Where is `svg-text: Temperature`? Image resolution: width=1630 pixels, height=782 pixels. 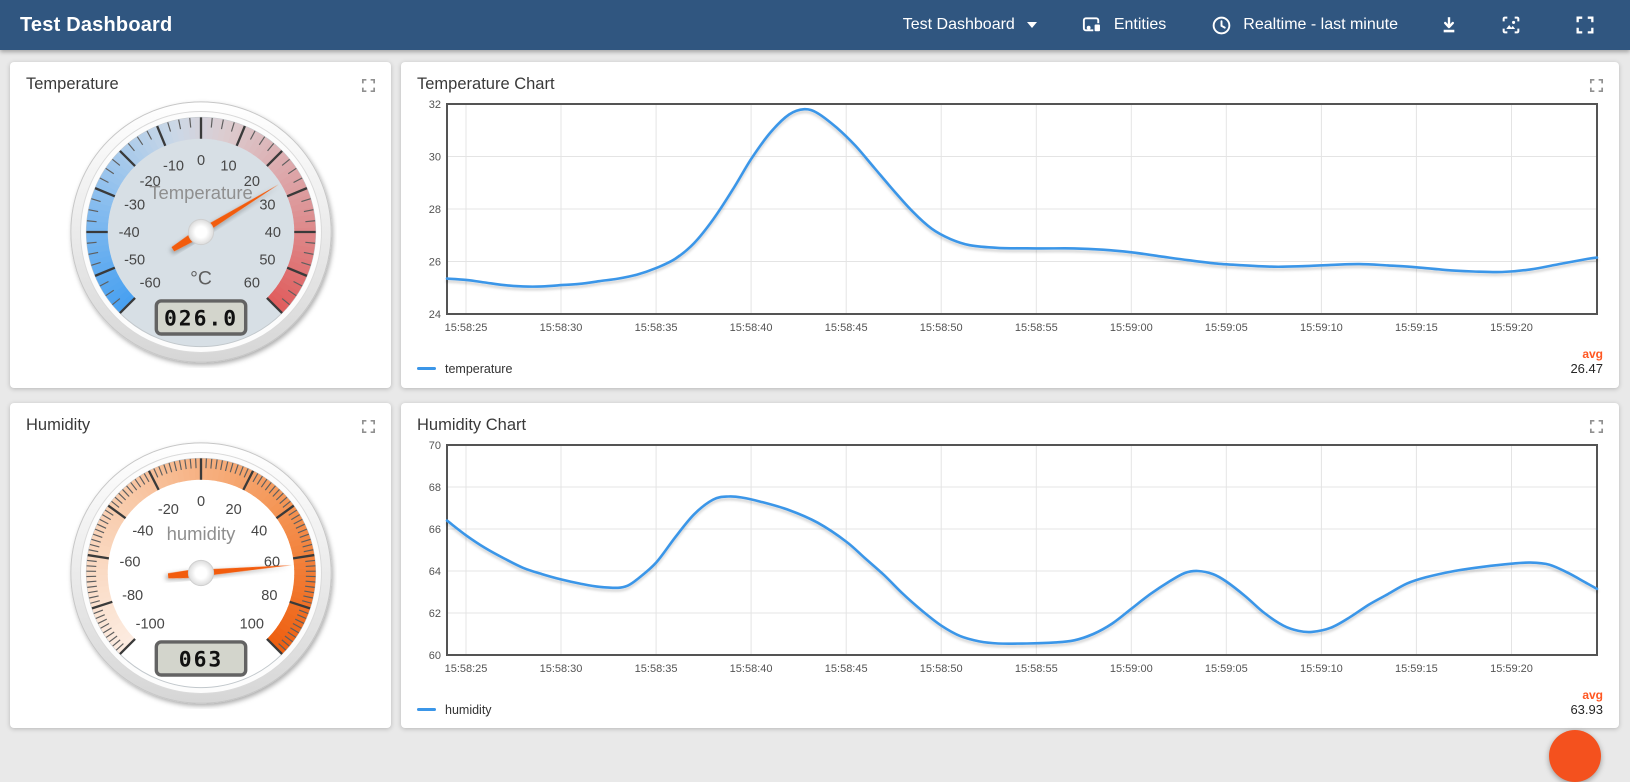
svg-text: Temperature is located at coordinates (201, 192).